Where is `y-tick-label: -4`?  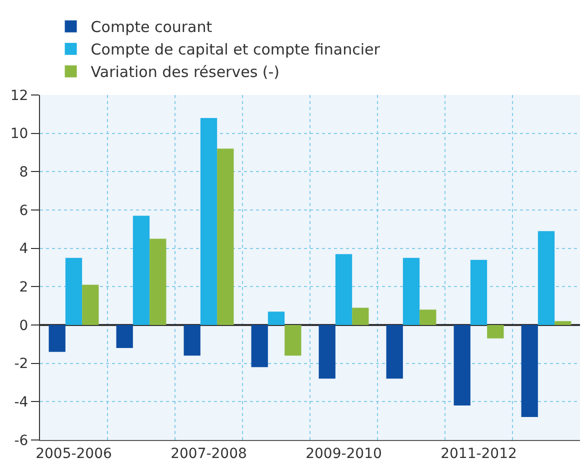 y-tick-label: -4 is located at coordinates (21, 402).